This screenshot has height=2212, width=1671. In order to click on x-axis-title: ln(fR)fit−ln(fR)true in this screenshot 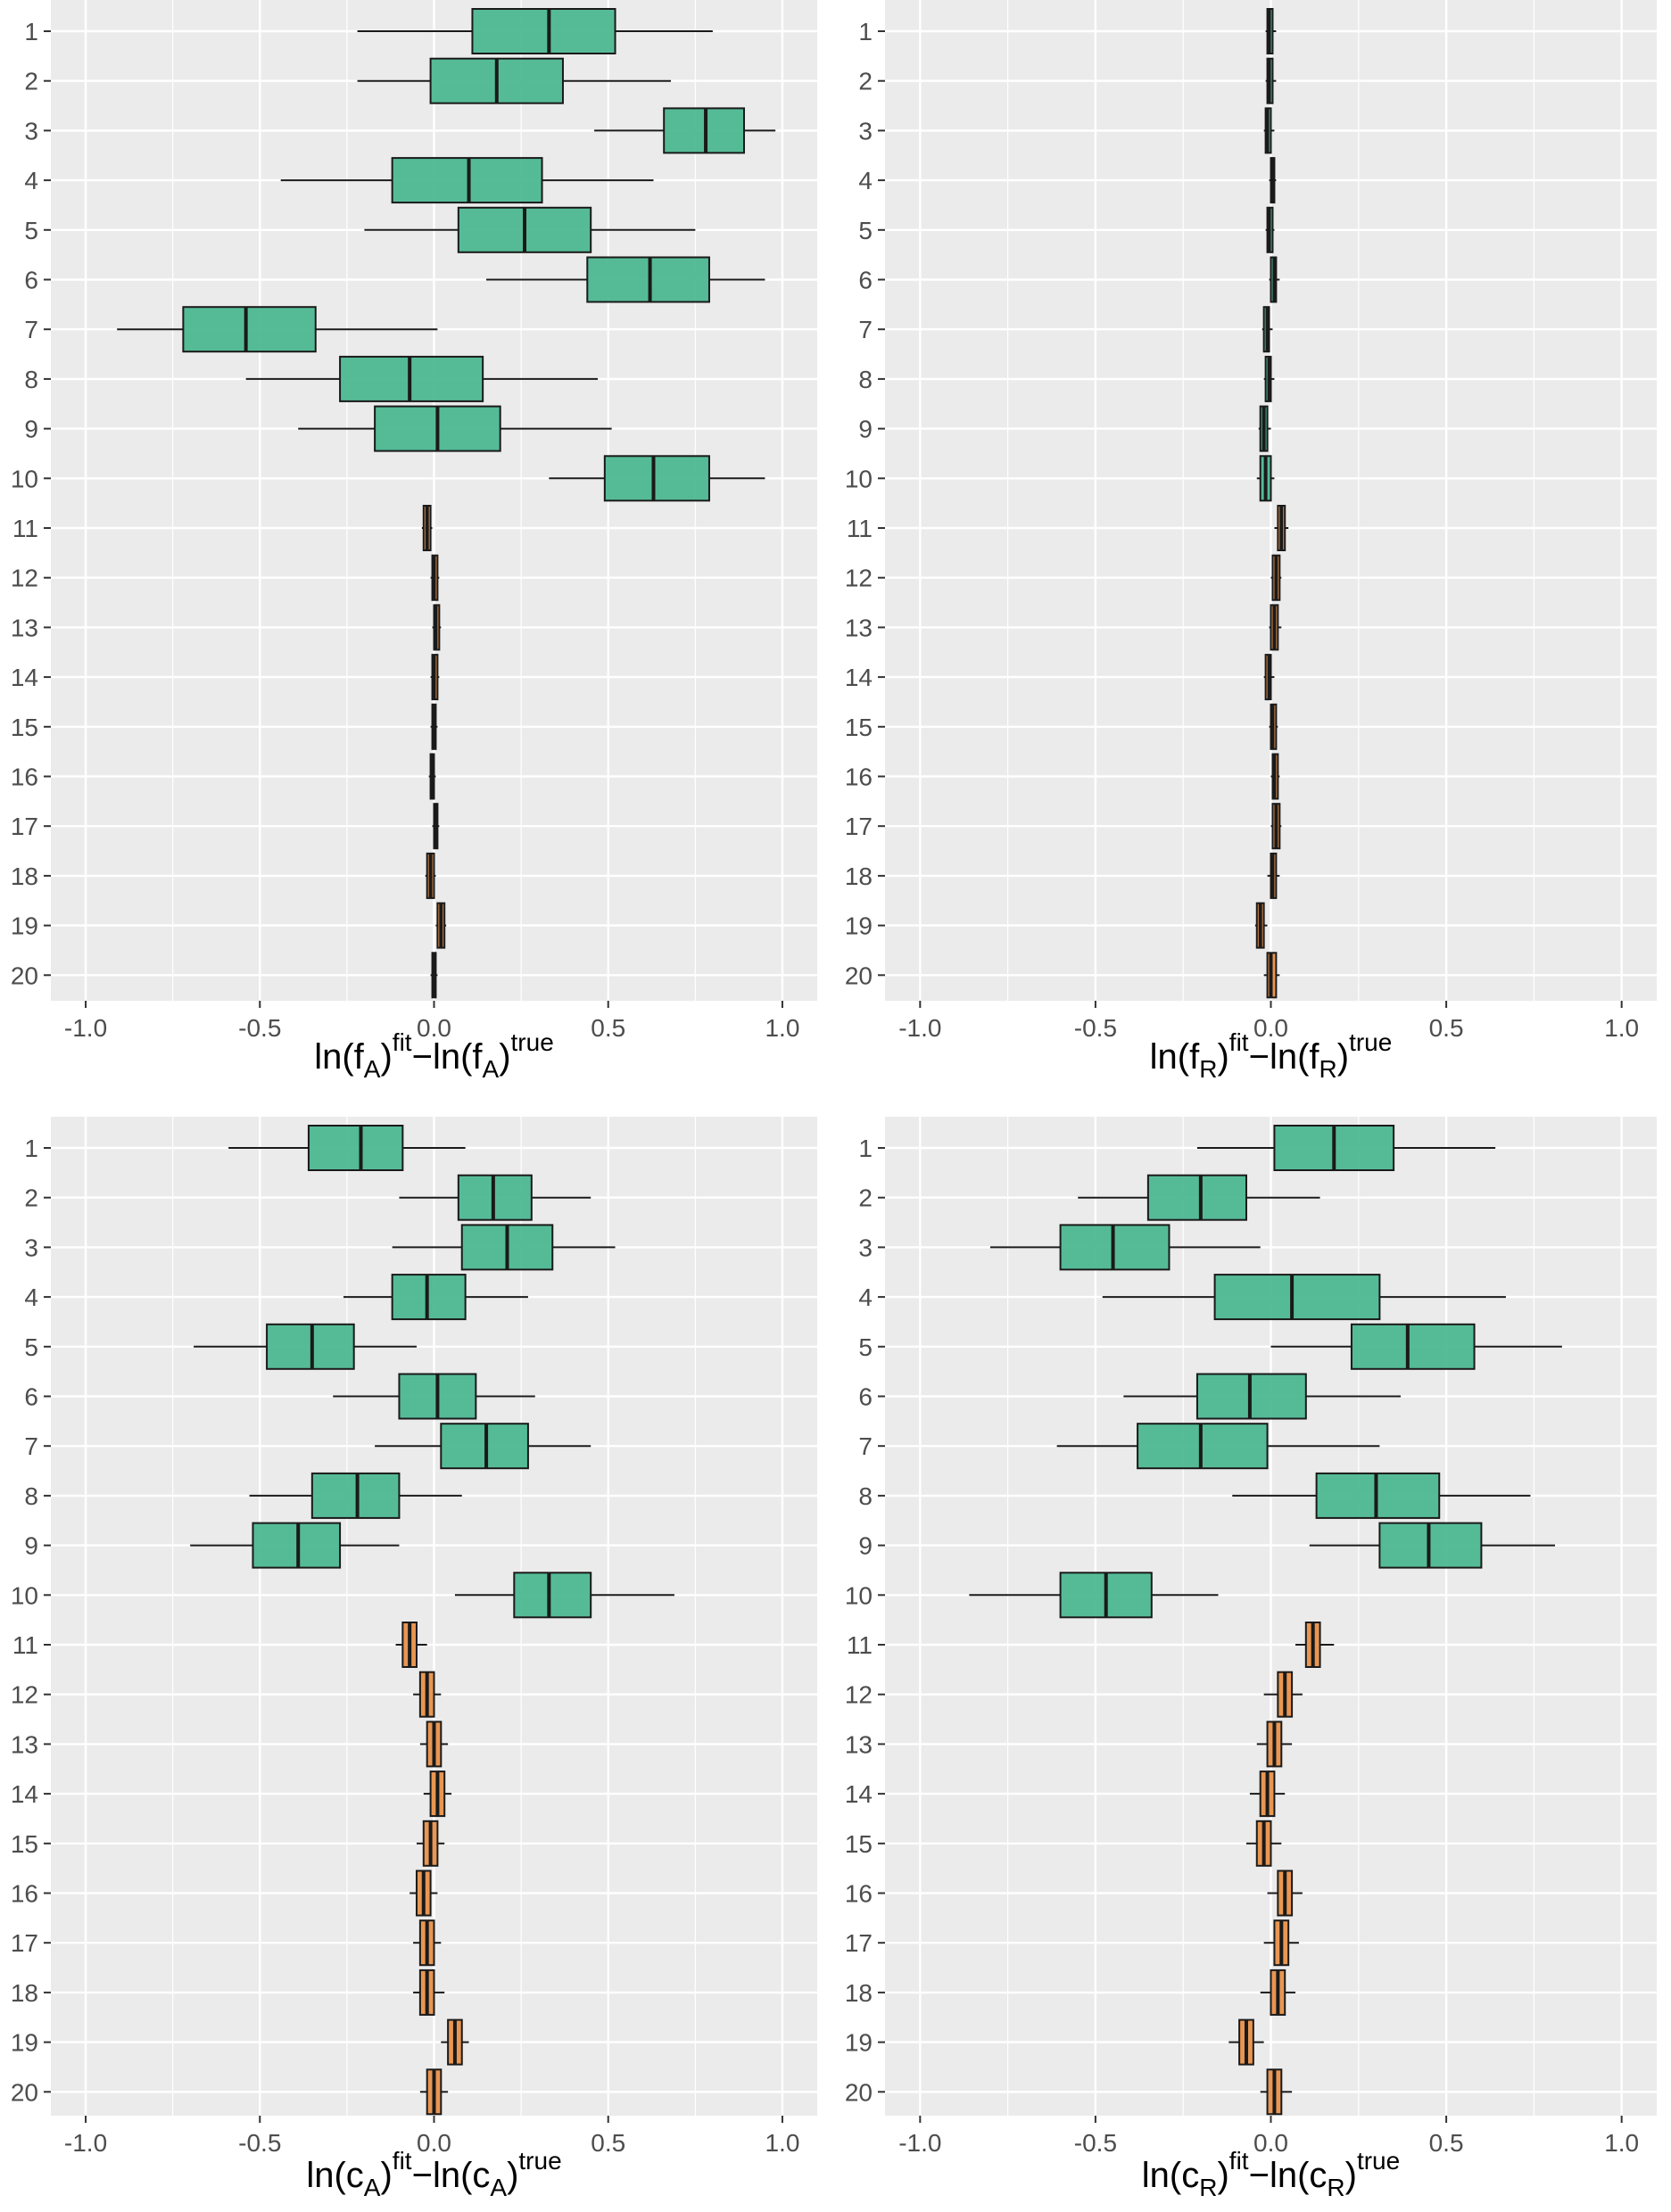, I will do `click(1271, 1056)`.